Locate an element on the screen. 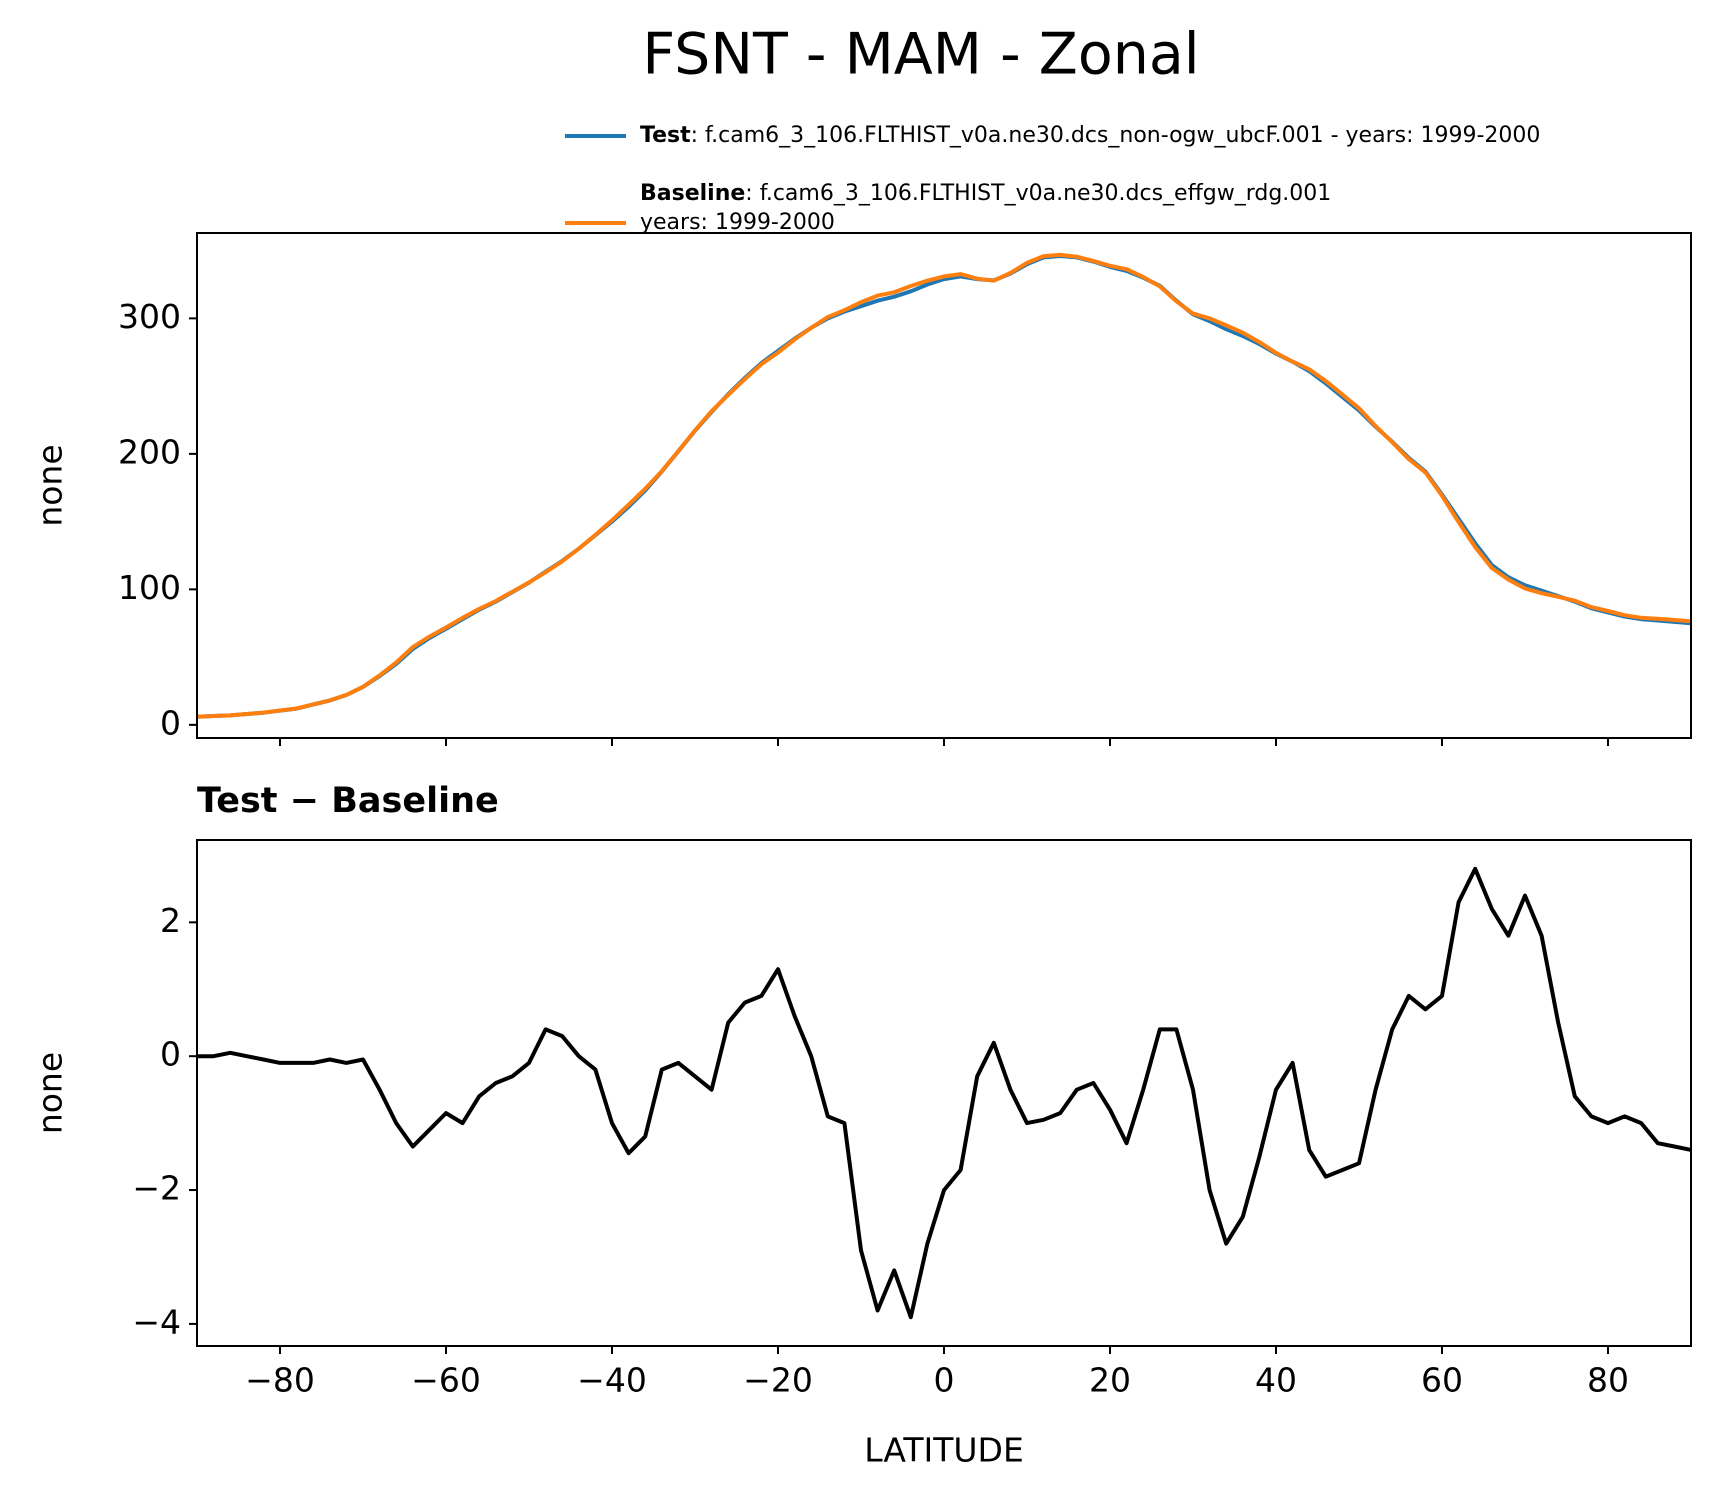 This screenshot has width=1713, height=1496. legend-name: Test is located at coordinates (665, 135).